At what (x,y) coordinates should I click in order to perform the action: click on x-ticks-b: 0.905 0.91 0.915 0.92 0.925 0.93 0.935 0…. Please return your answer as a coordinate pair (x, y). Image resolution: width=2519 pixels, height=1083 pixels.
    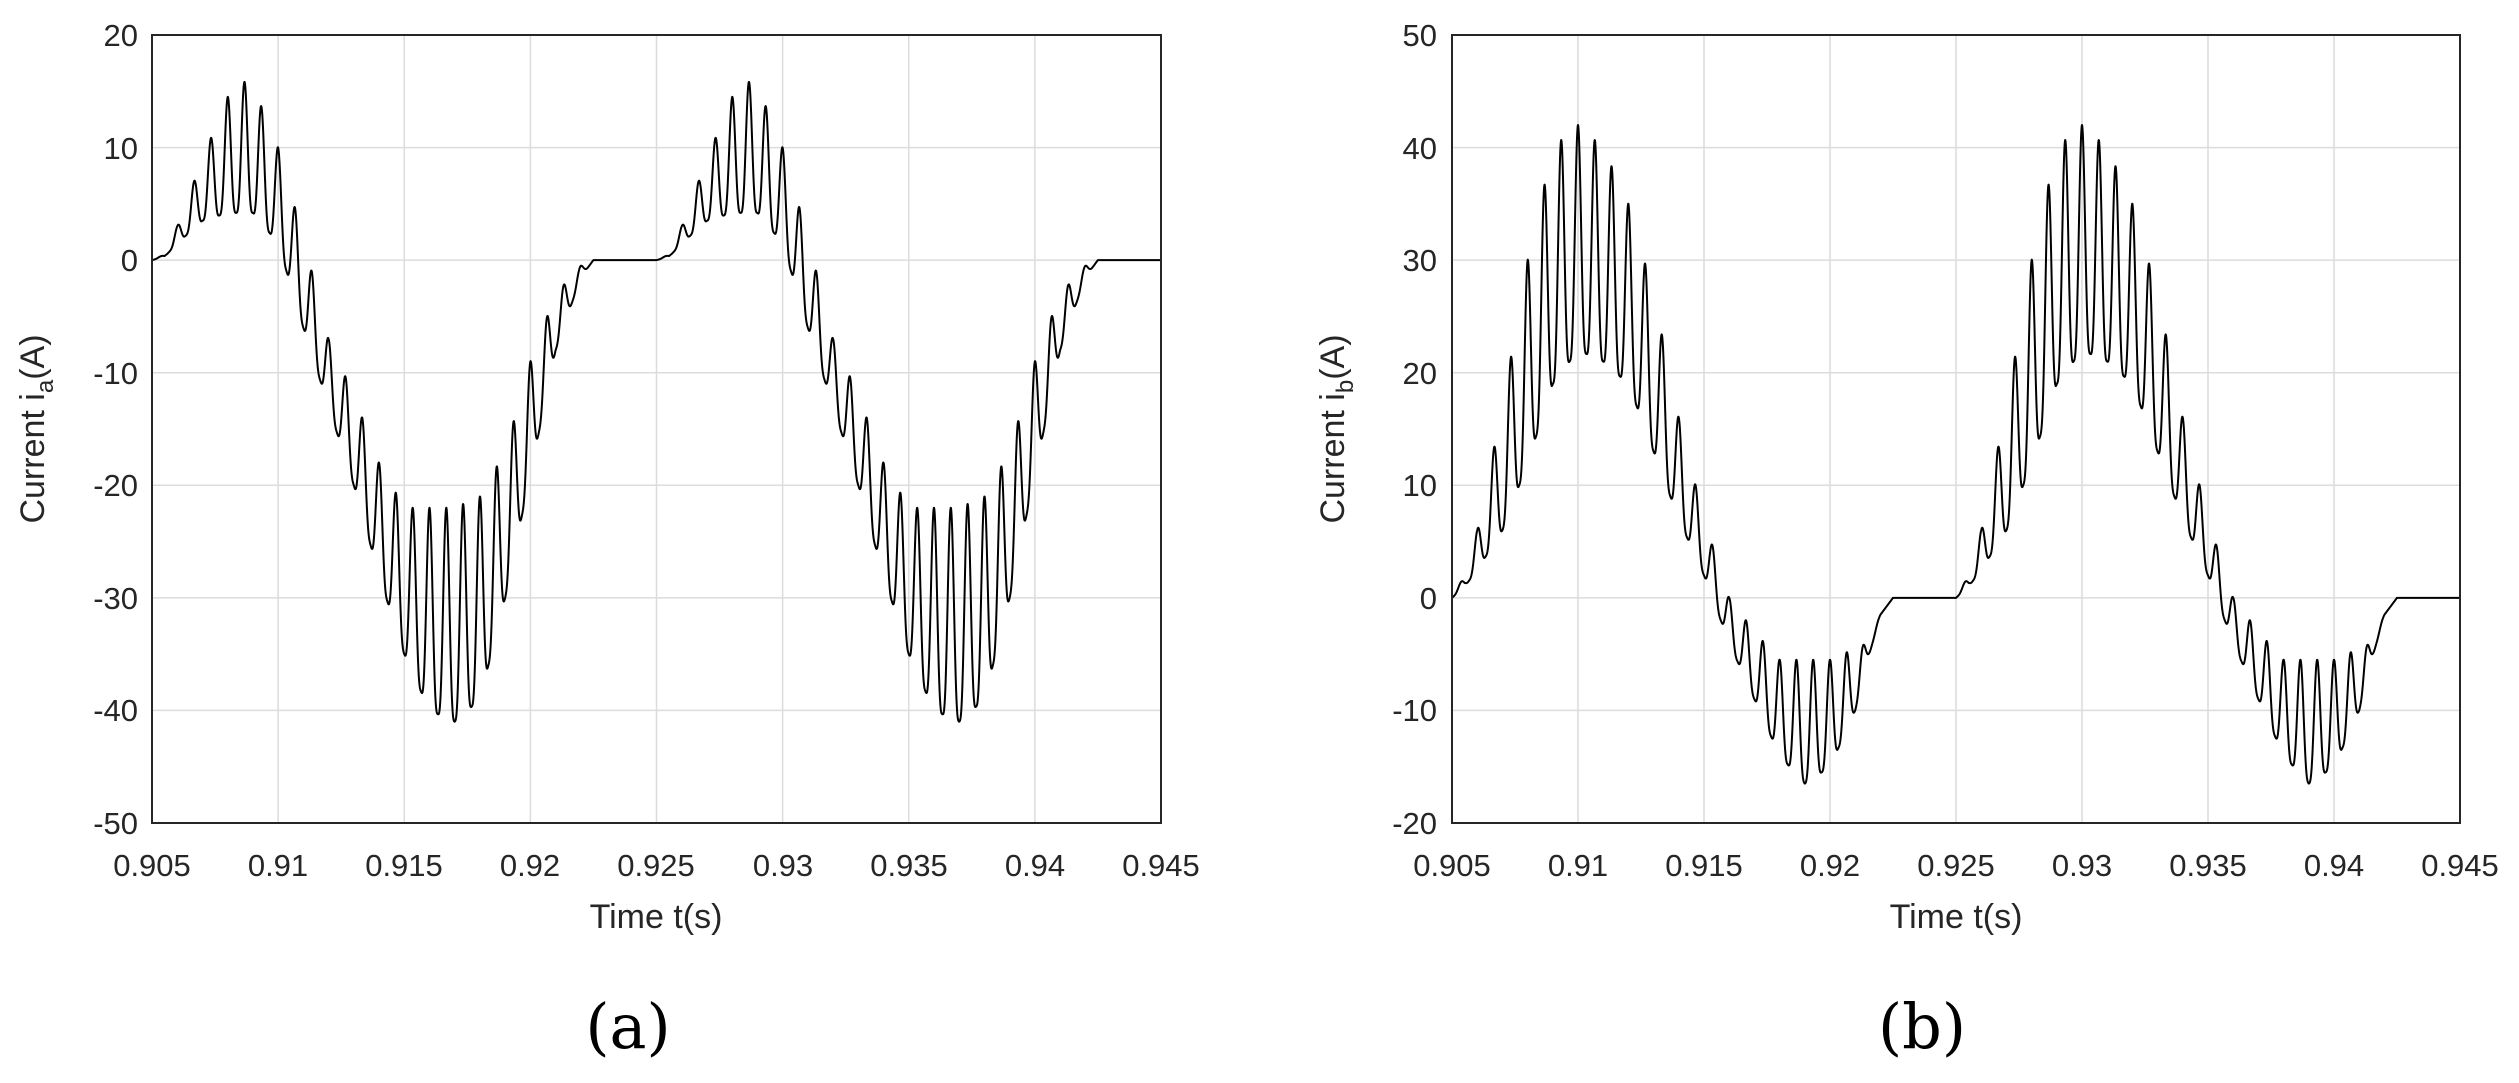
    Looking at the image, I should click on (1956, 865).